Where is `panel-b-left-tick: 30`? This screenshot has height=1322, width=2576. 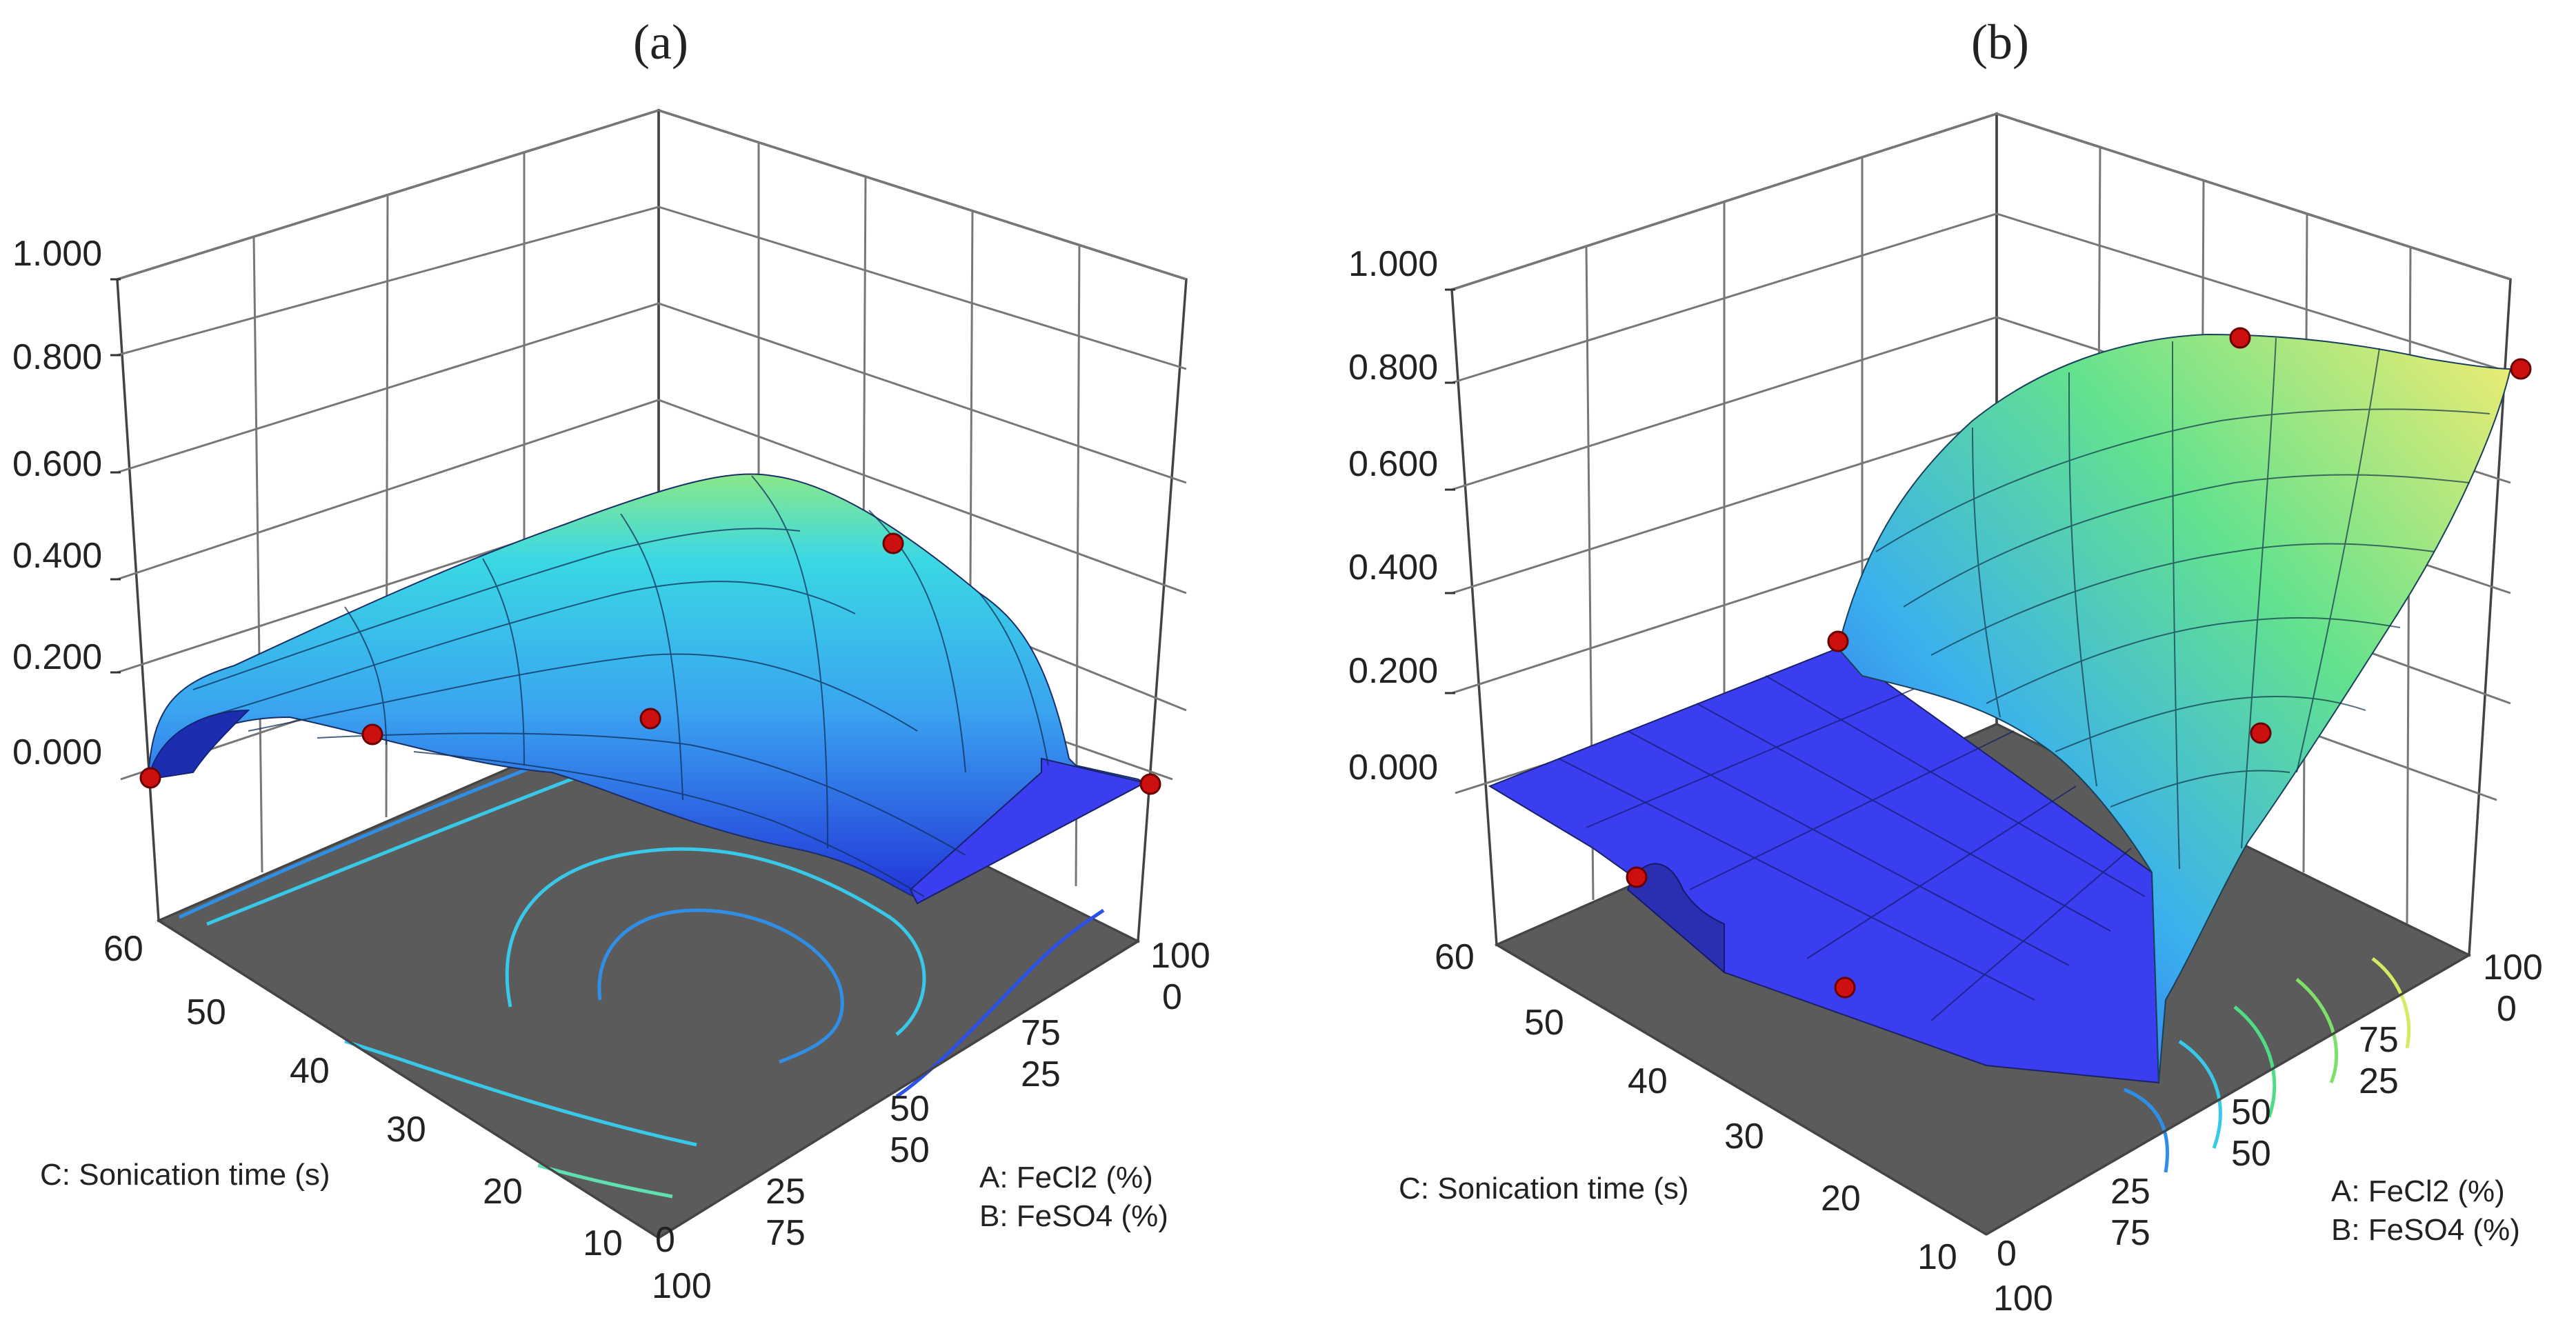 panel-b-left-tick: 30 is located at coordinates (1744, 1136).